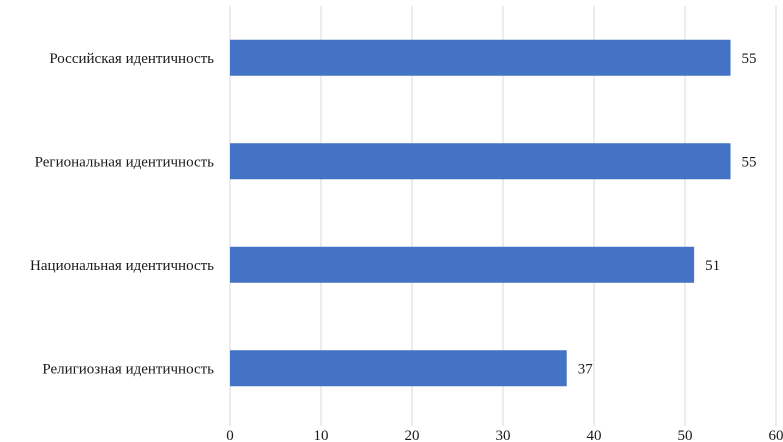  What do you see at coordinates (412, 435) in the screenshot?
I see `x-tick-label: 20` at bounding box center [412, 435].